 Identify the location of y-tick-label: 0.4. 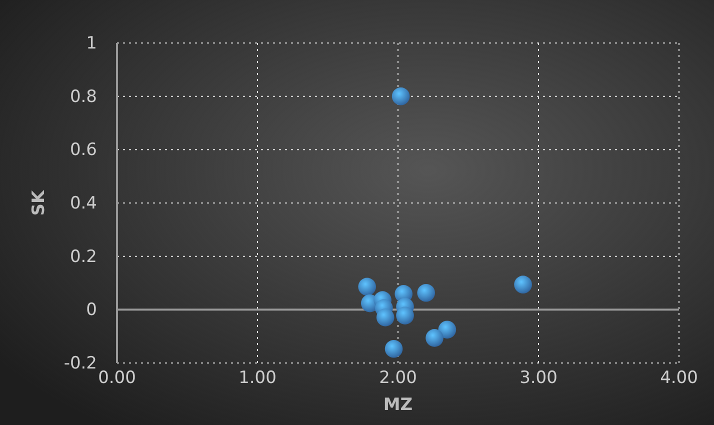
(83, 203).